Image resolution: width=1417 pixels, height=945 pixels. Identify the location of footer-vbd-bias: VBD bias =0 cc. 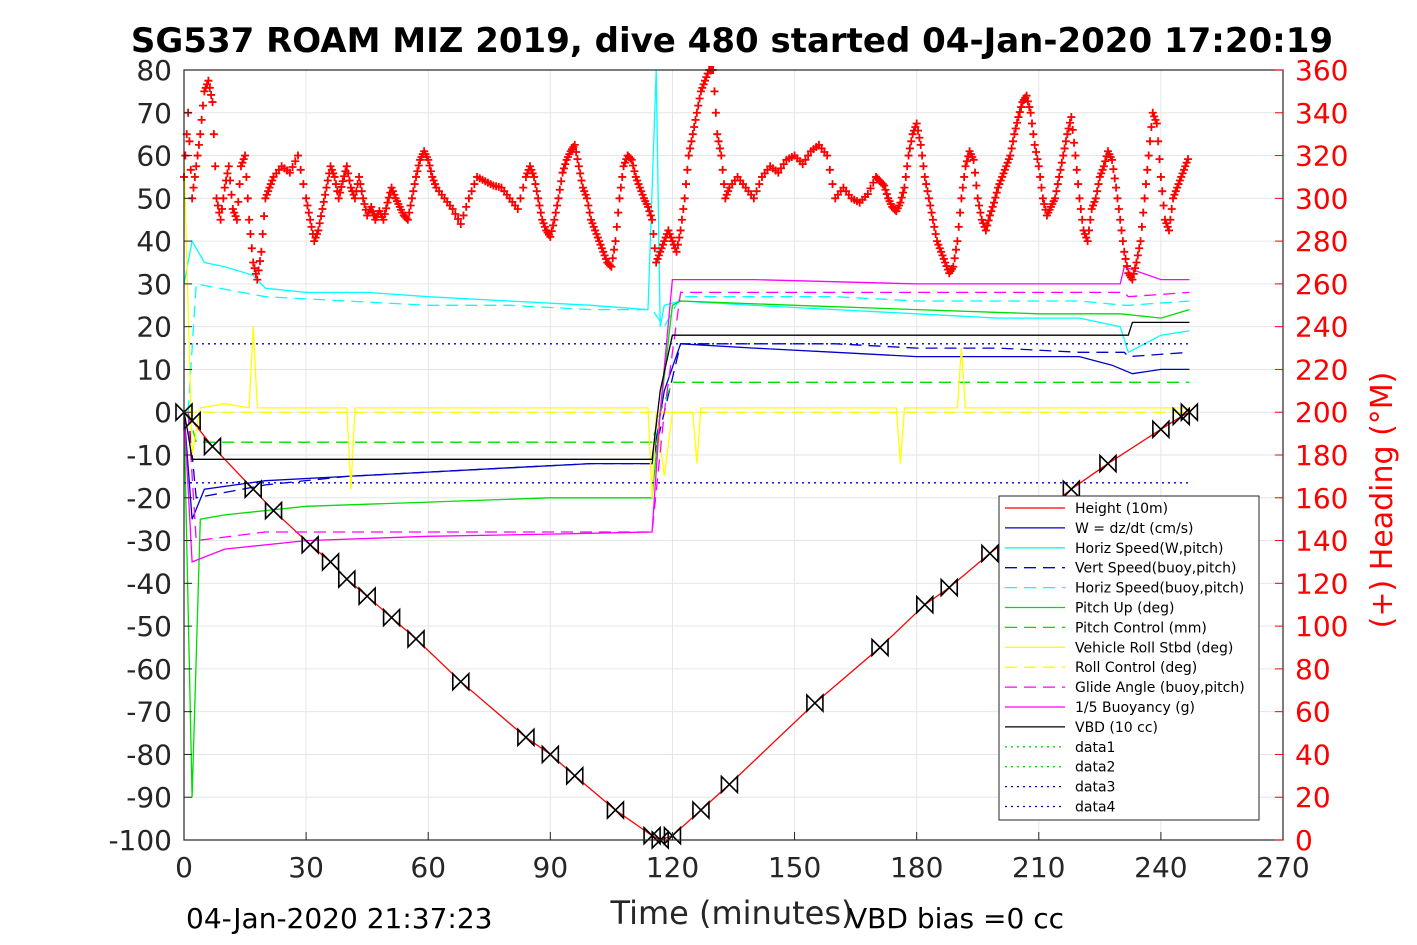
(956, 918).